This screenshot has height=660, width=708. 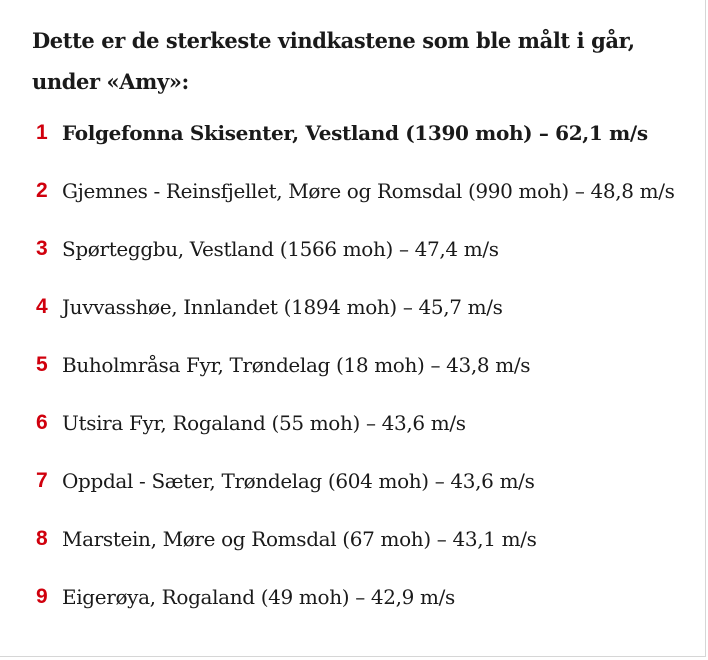 I want to click on item-number: 2, so click(x=42, y=190).